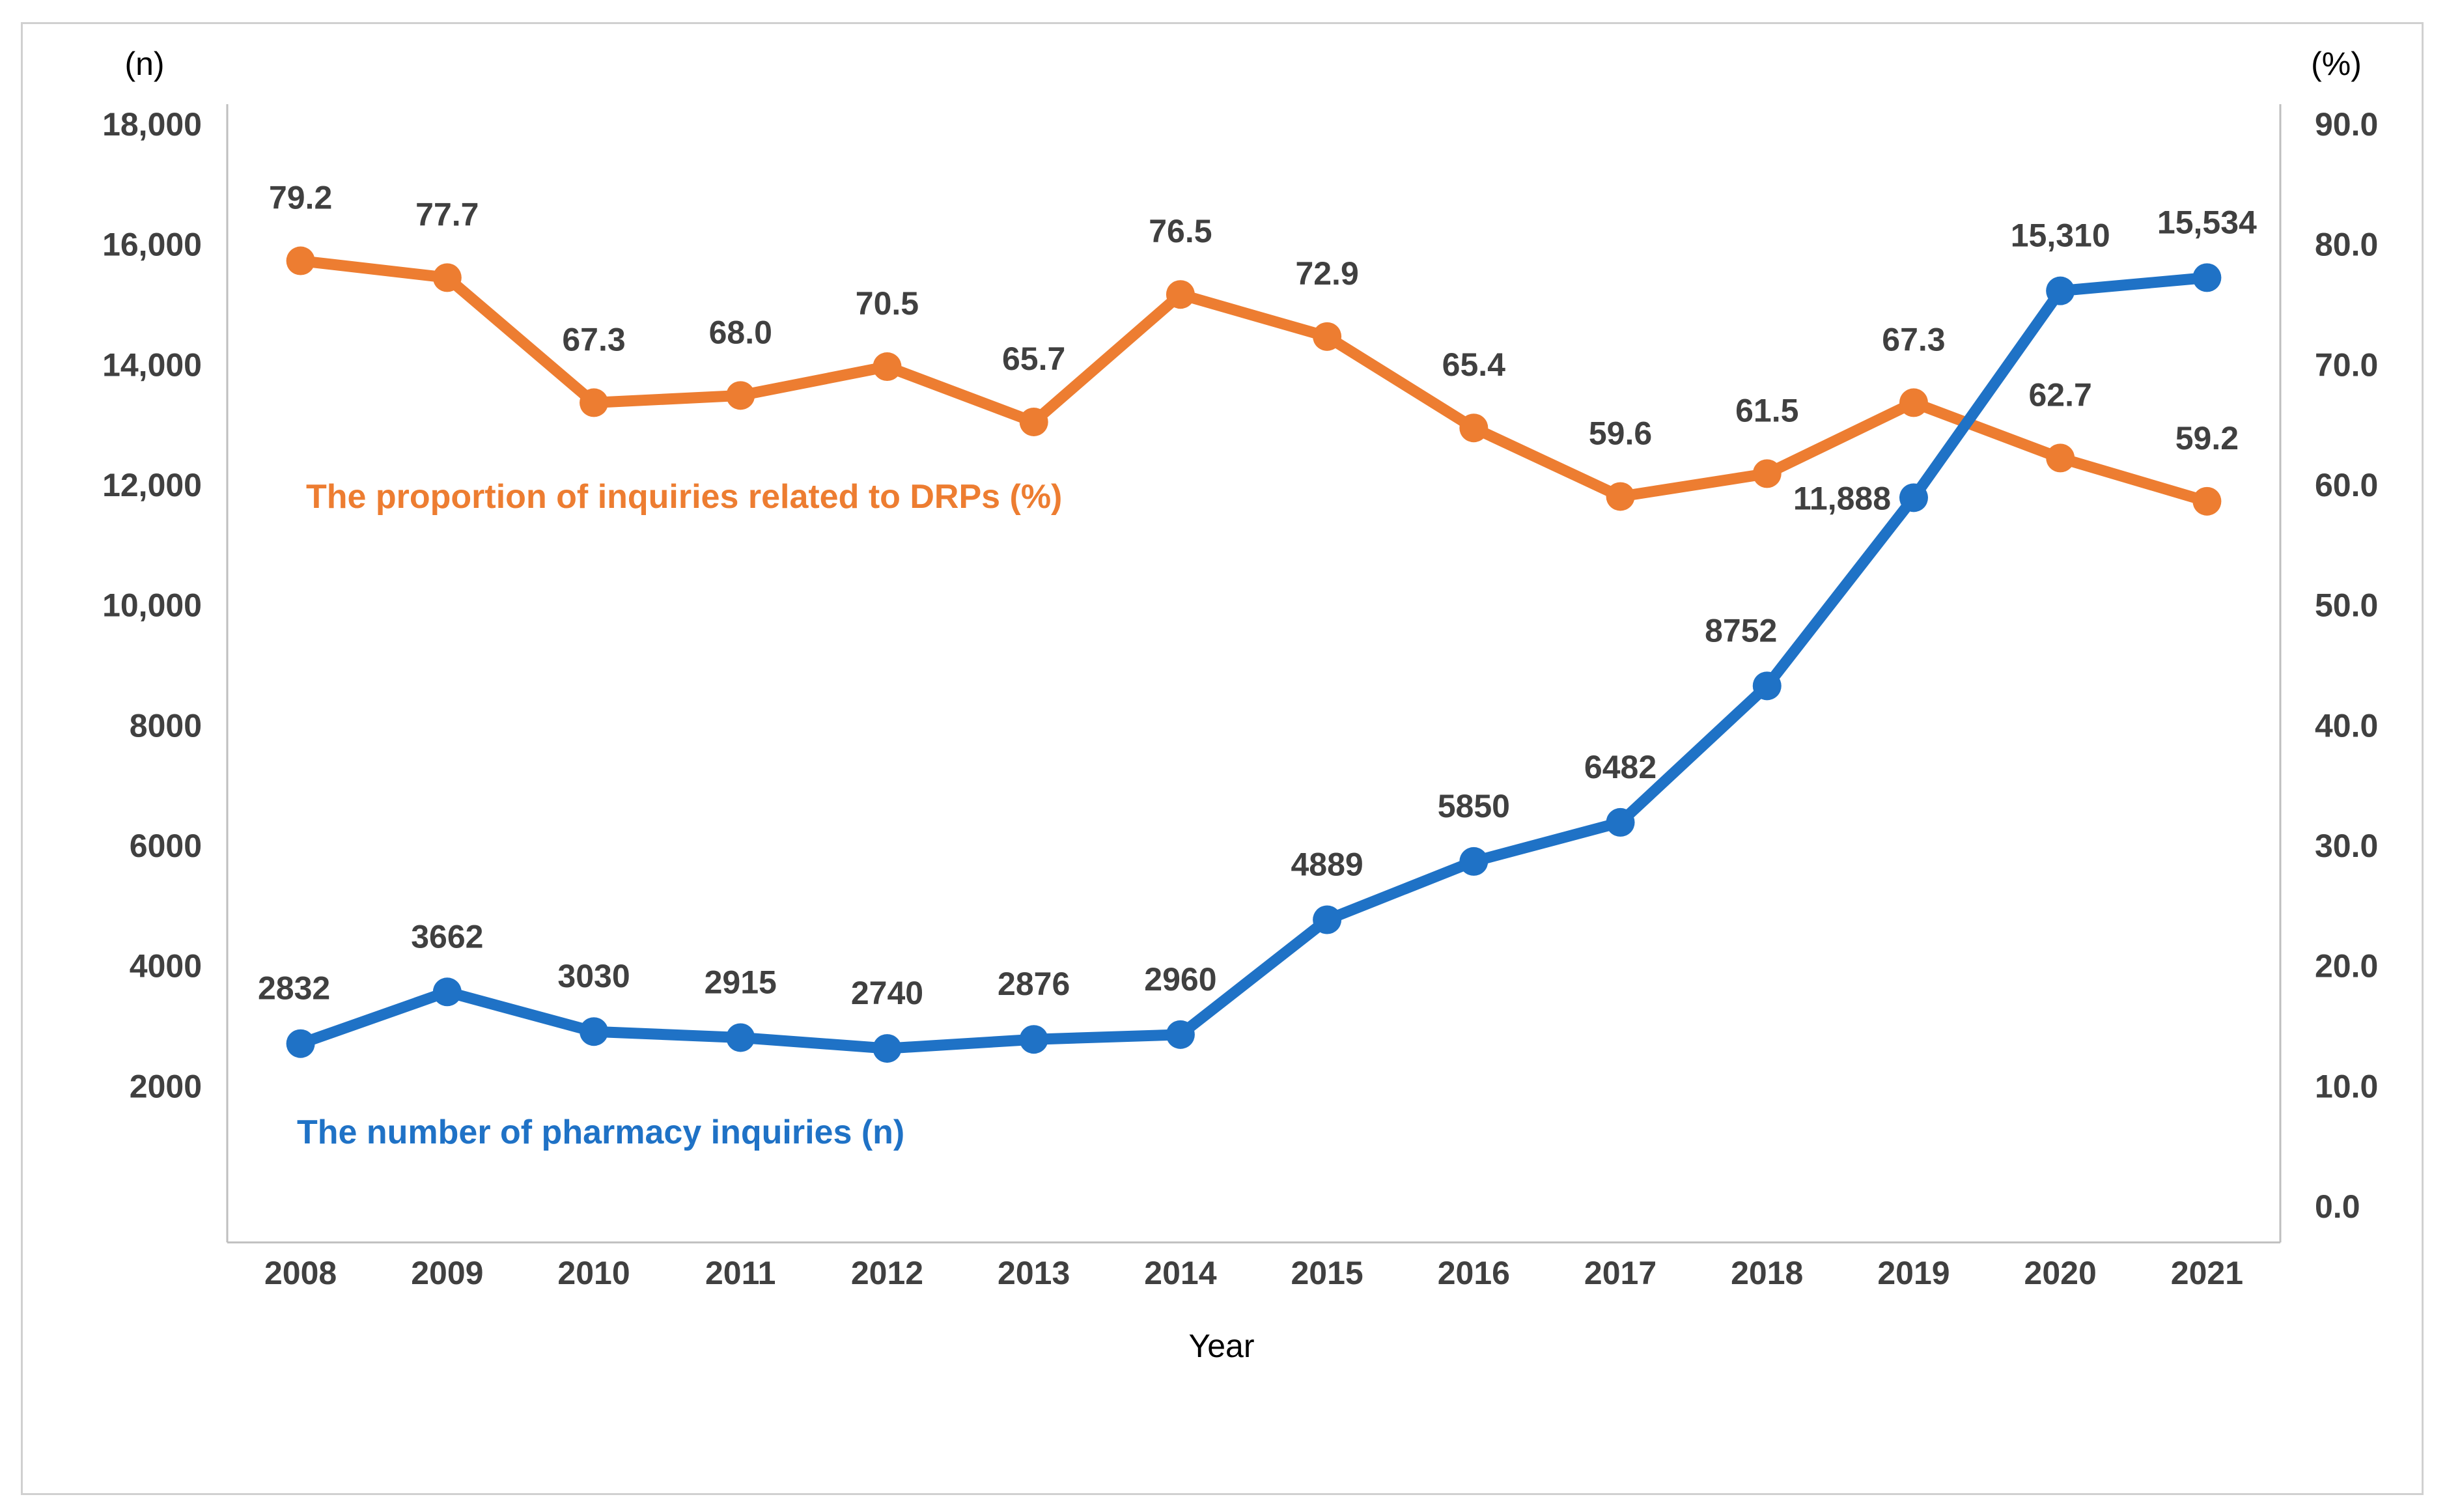 The image size is (2447, 1512). I want to click on data-label: 11,888, so click(1842, 498).